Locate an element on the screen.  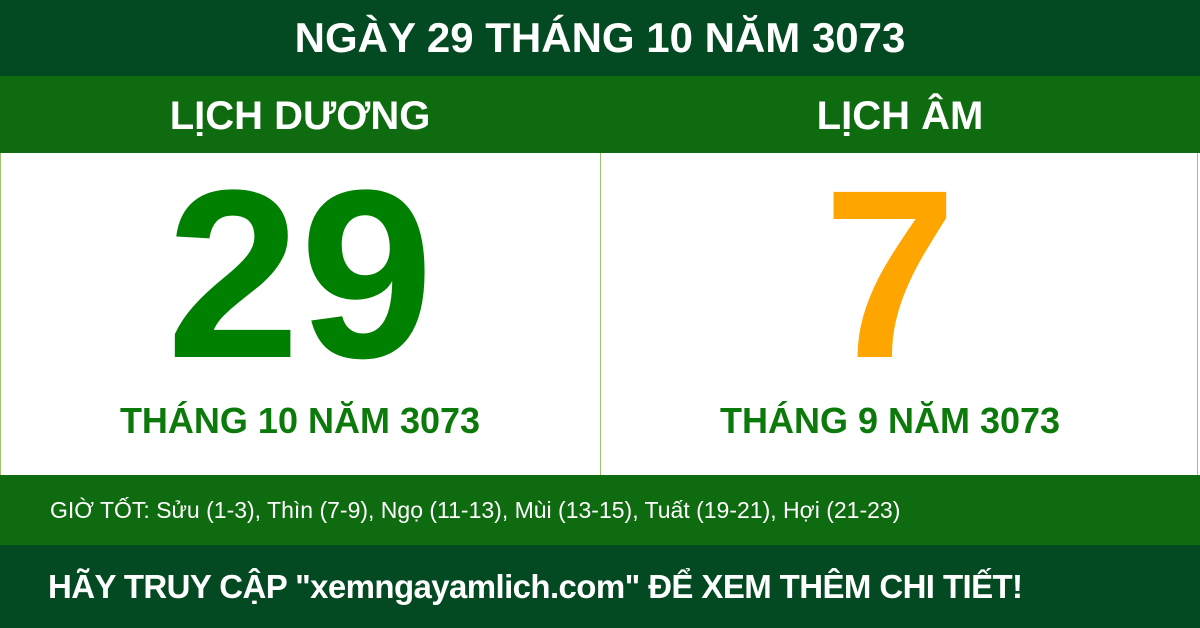
solar-month-year: THÁNG 10 NĂM 3073 is located at coordinates (300, 420).